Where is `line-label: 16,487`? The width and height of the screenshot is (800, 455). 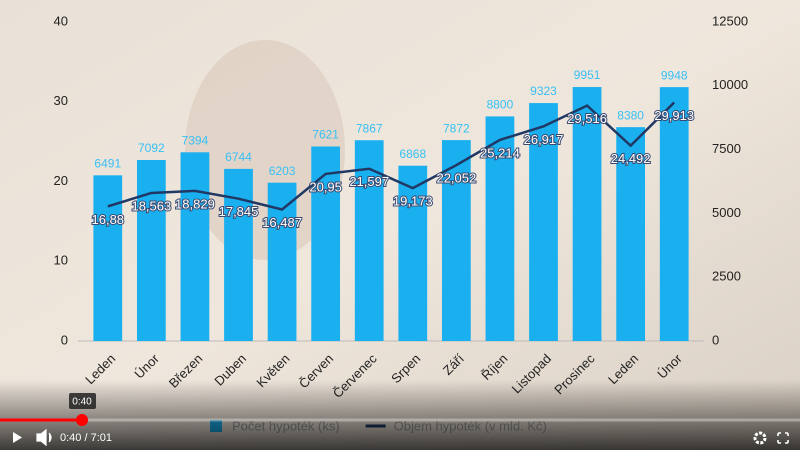 line-label: 16,487 is located at coordinates (282, 222).